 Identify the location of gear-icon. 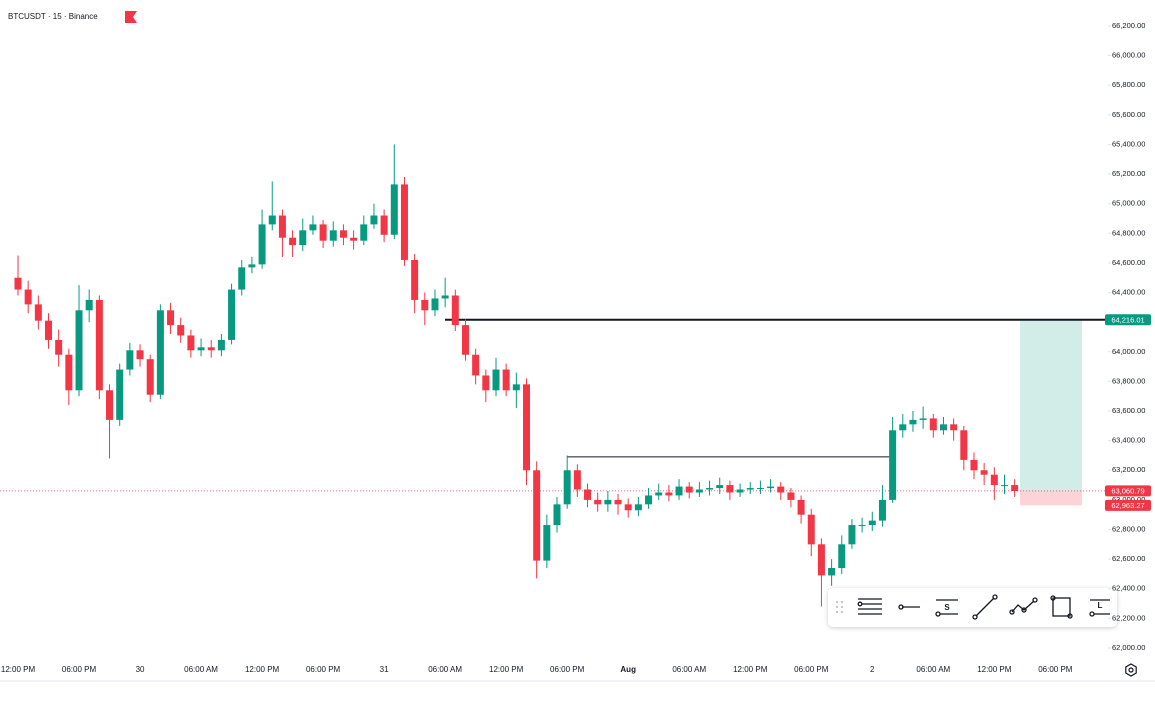
(1131, 670).